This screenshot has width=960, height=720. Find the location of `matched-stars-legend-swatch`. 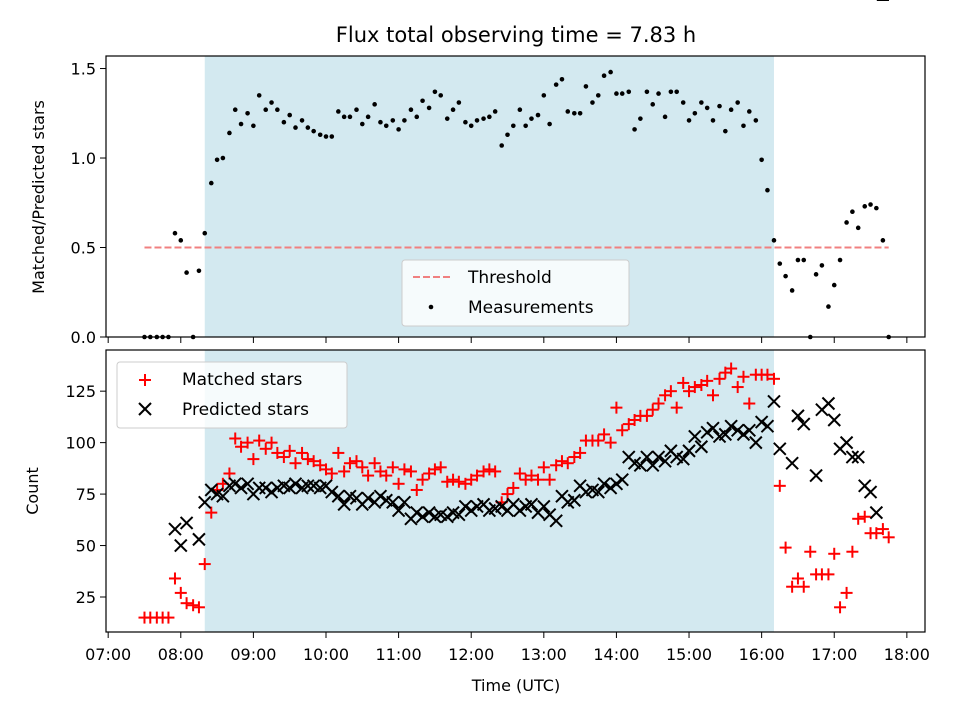

matched-stars-legend-swatch is located at coordinates (145, 380).